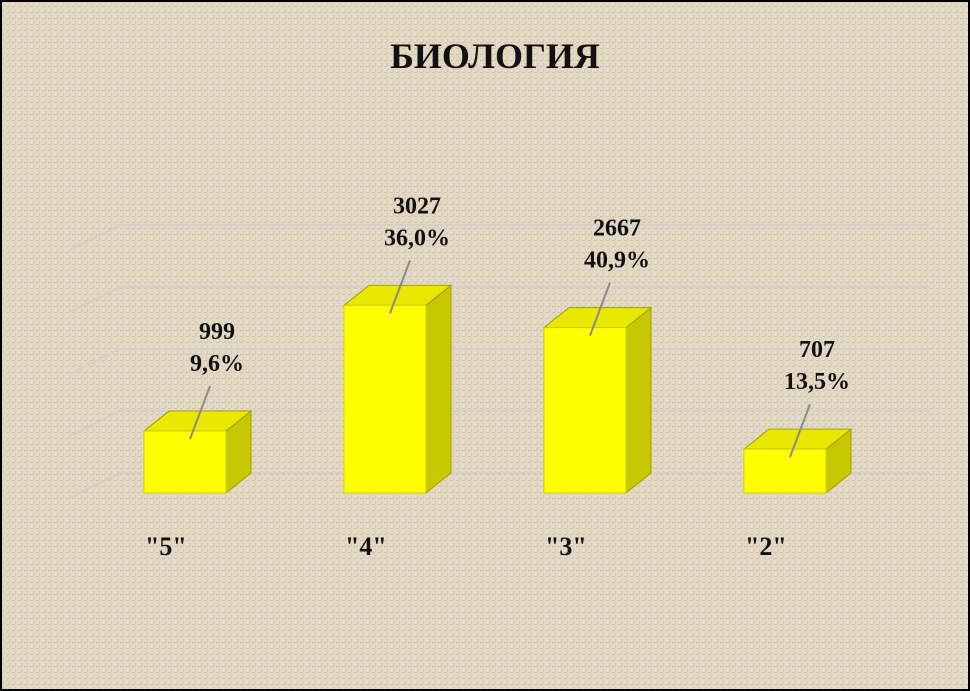  What do you see at coordinates (495, 56) in the screenshot?
I see `chart-title: БИОЛОГИЯ` at bounding box center [495, 56].